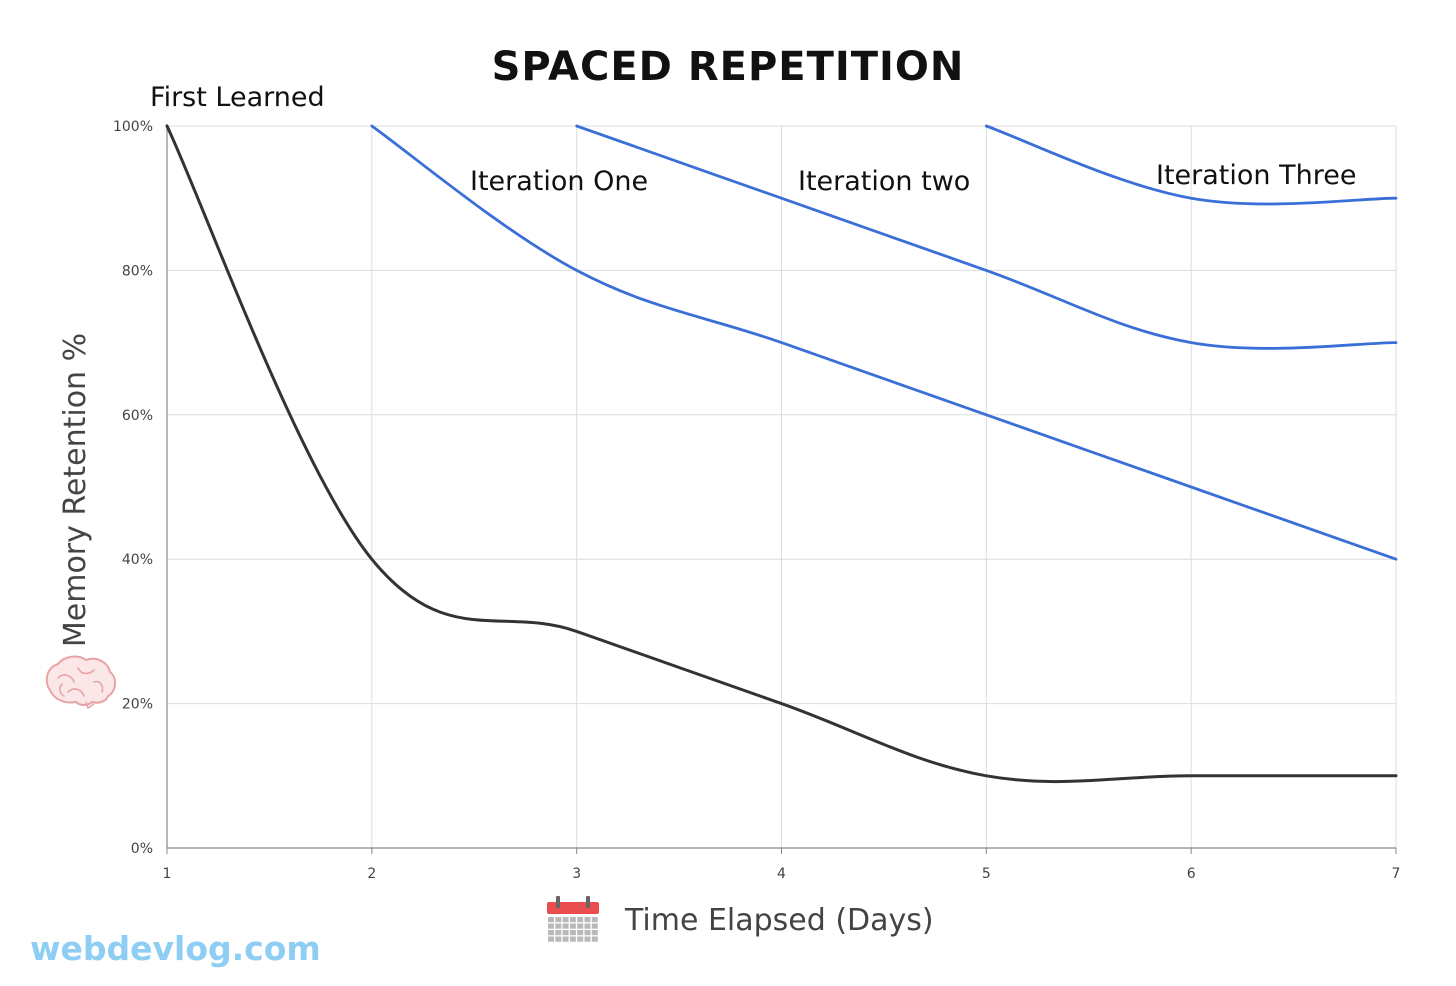 This screenshot has height=986, width=1456. I want to click on chart-title: SPACED REPETITION, so click(728, 67).